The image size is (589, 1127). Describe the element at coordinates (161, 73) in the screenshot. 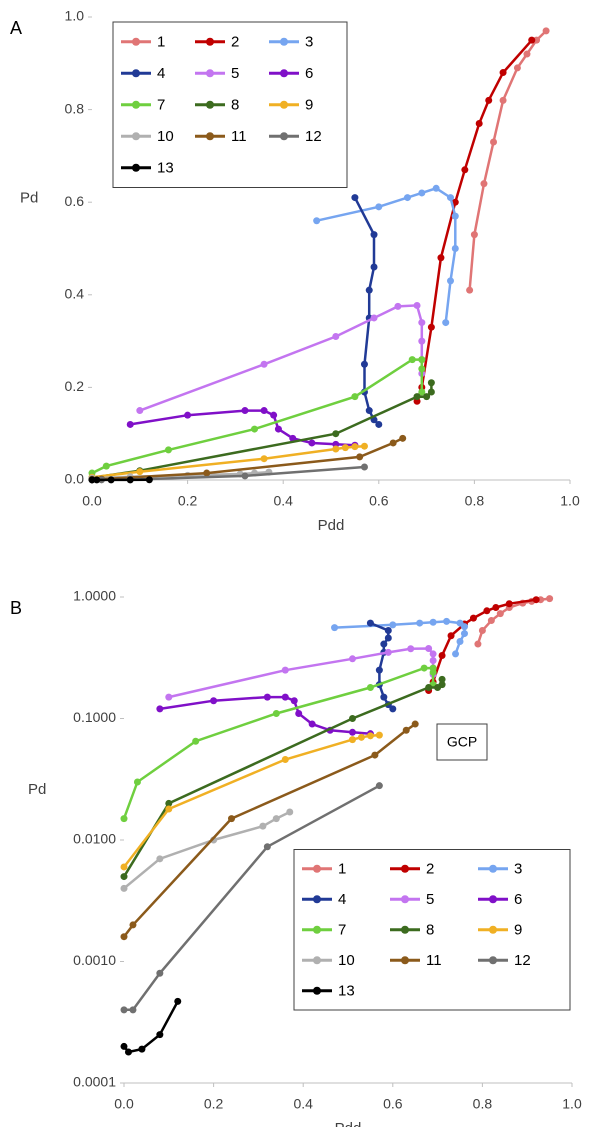

I see `legend-label: 4` at that location.